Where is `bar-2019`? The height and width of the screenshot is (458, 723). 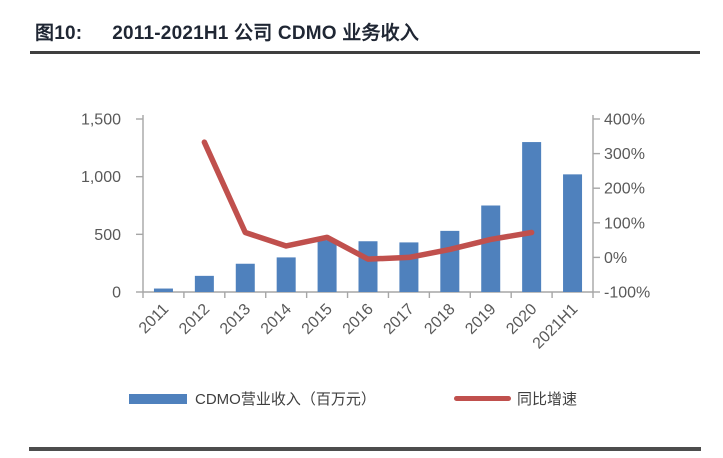 bar-2019 is located at coordinates (491, 248).